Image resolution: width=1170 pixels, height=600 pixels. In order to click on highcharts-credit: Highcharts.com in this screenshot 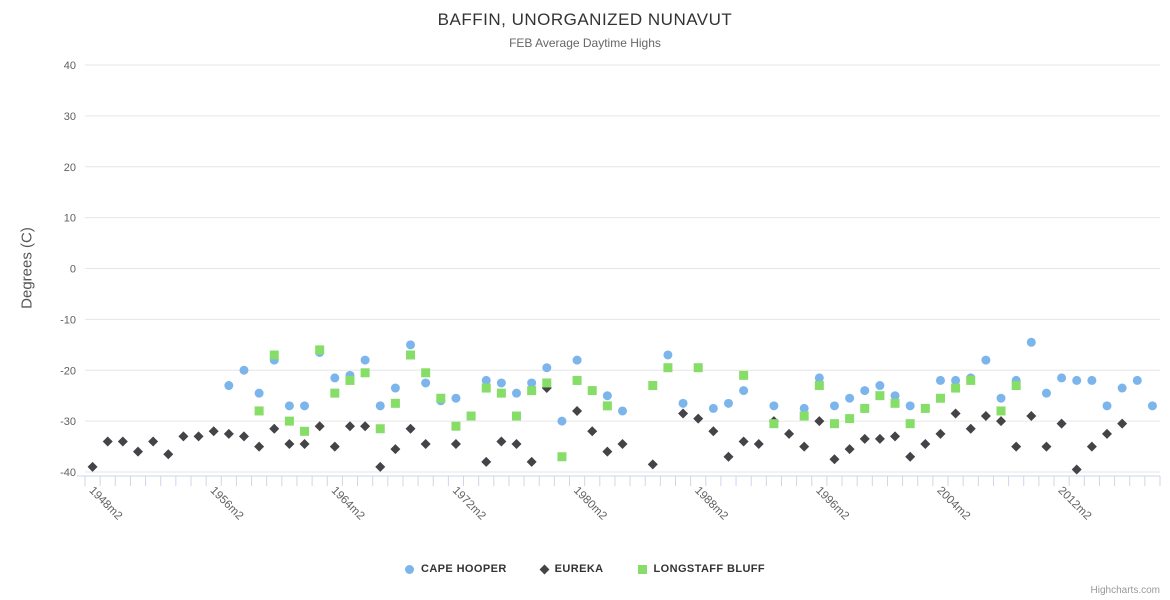, I will do `click(1125, 590)`.